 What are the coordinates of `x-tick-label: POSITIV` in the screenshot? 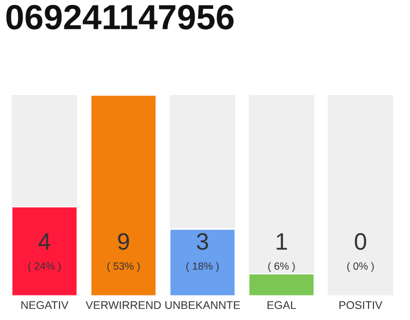 It's located at (360, 305).